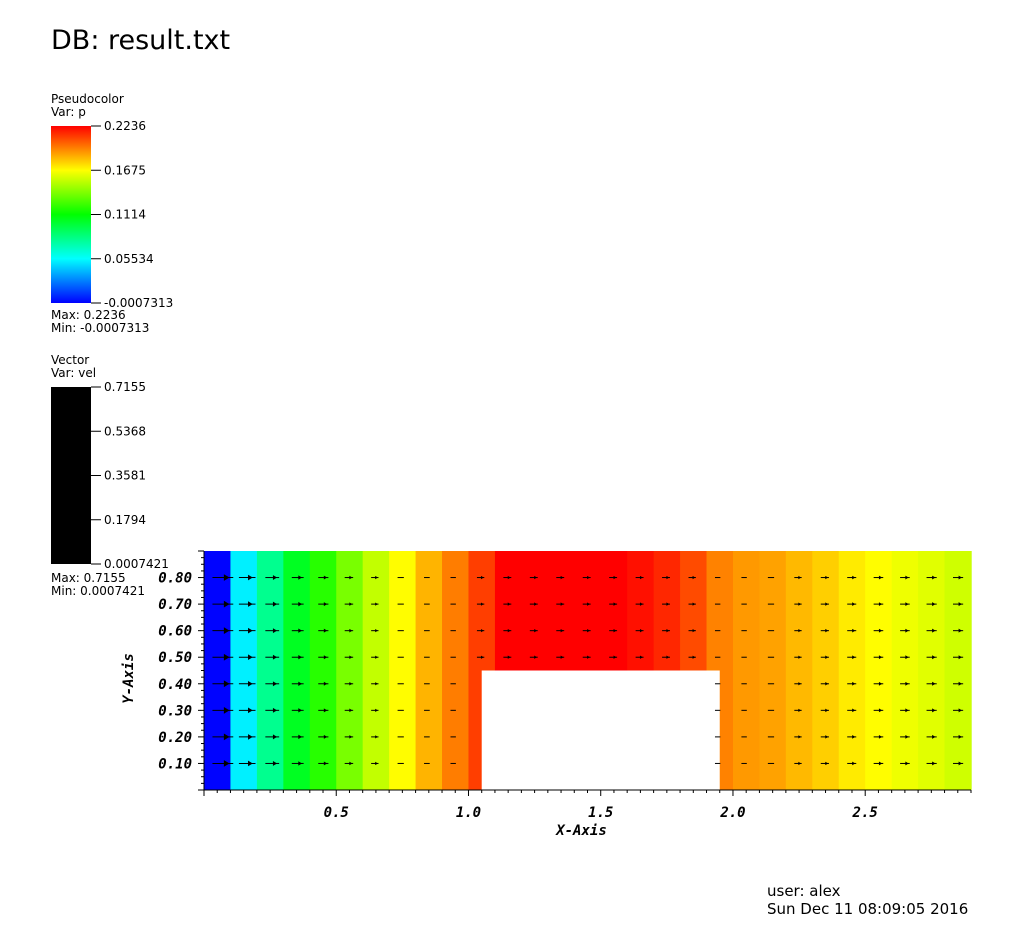  What do you see at coordinates (175, 711) in the screenshot?
I see `y-tick-label: 0.30` at bounding box center [175, 711].